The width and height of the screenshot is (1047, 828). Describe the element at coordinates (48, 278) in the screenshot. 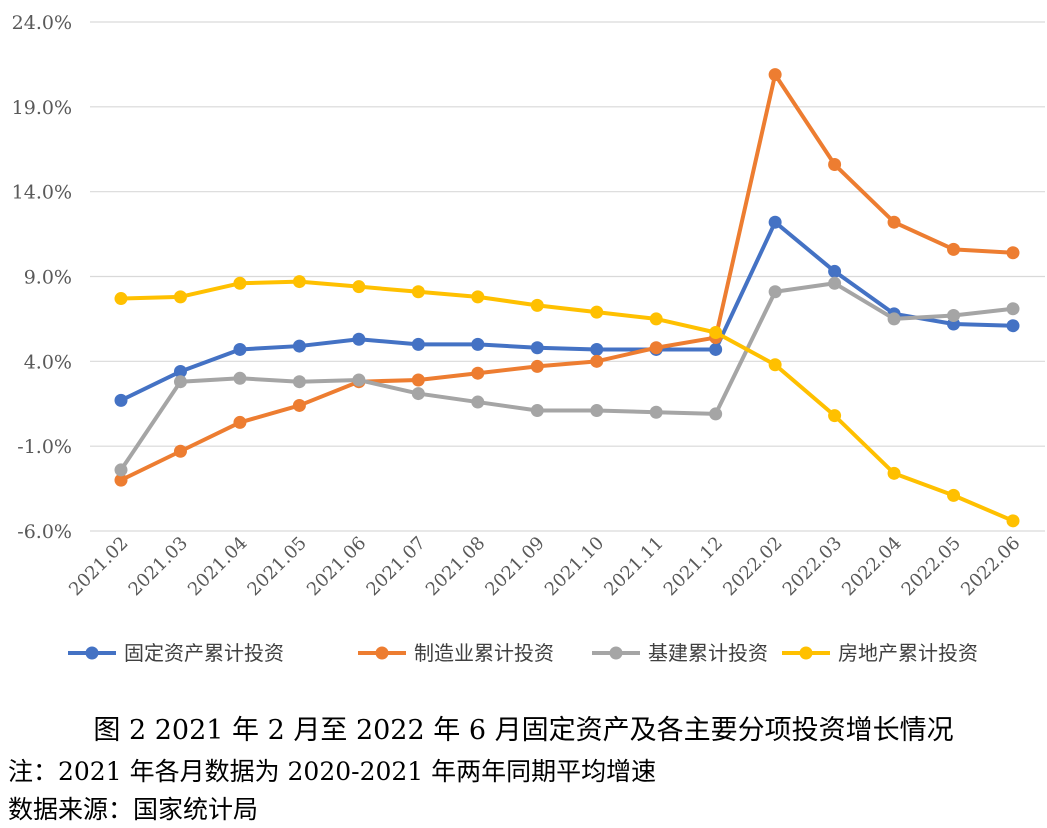

I see `y-tick-label: 9.0%` at that location.